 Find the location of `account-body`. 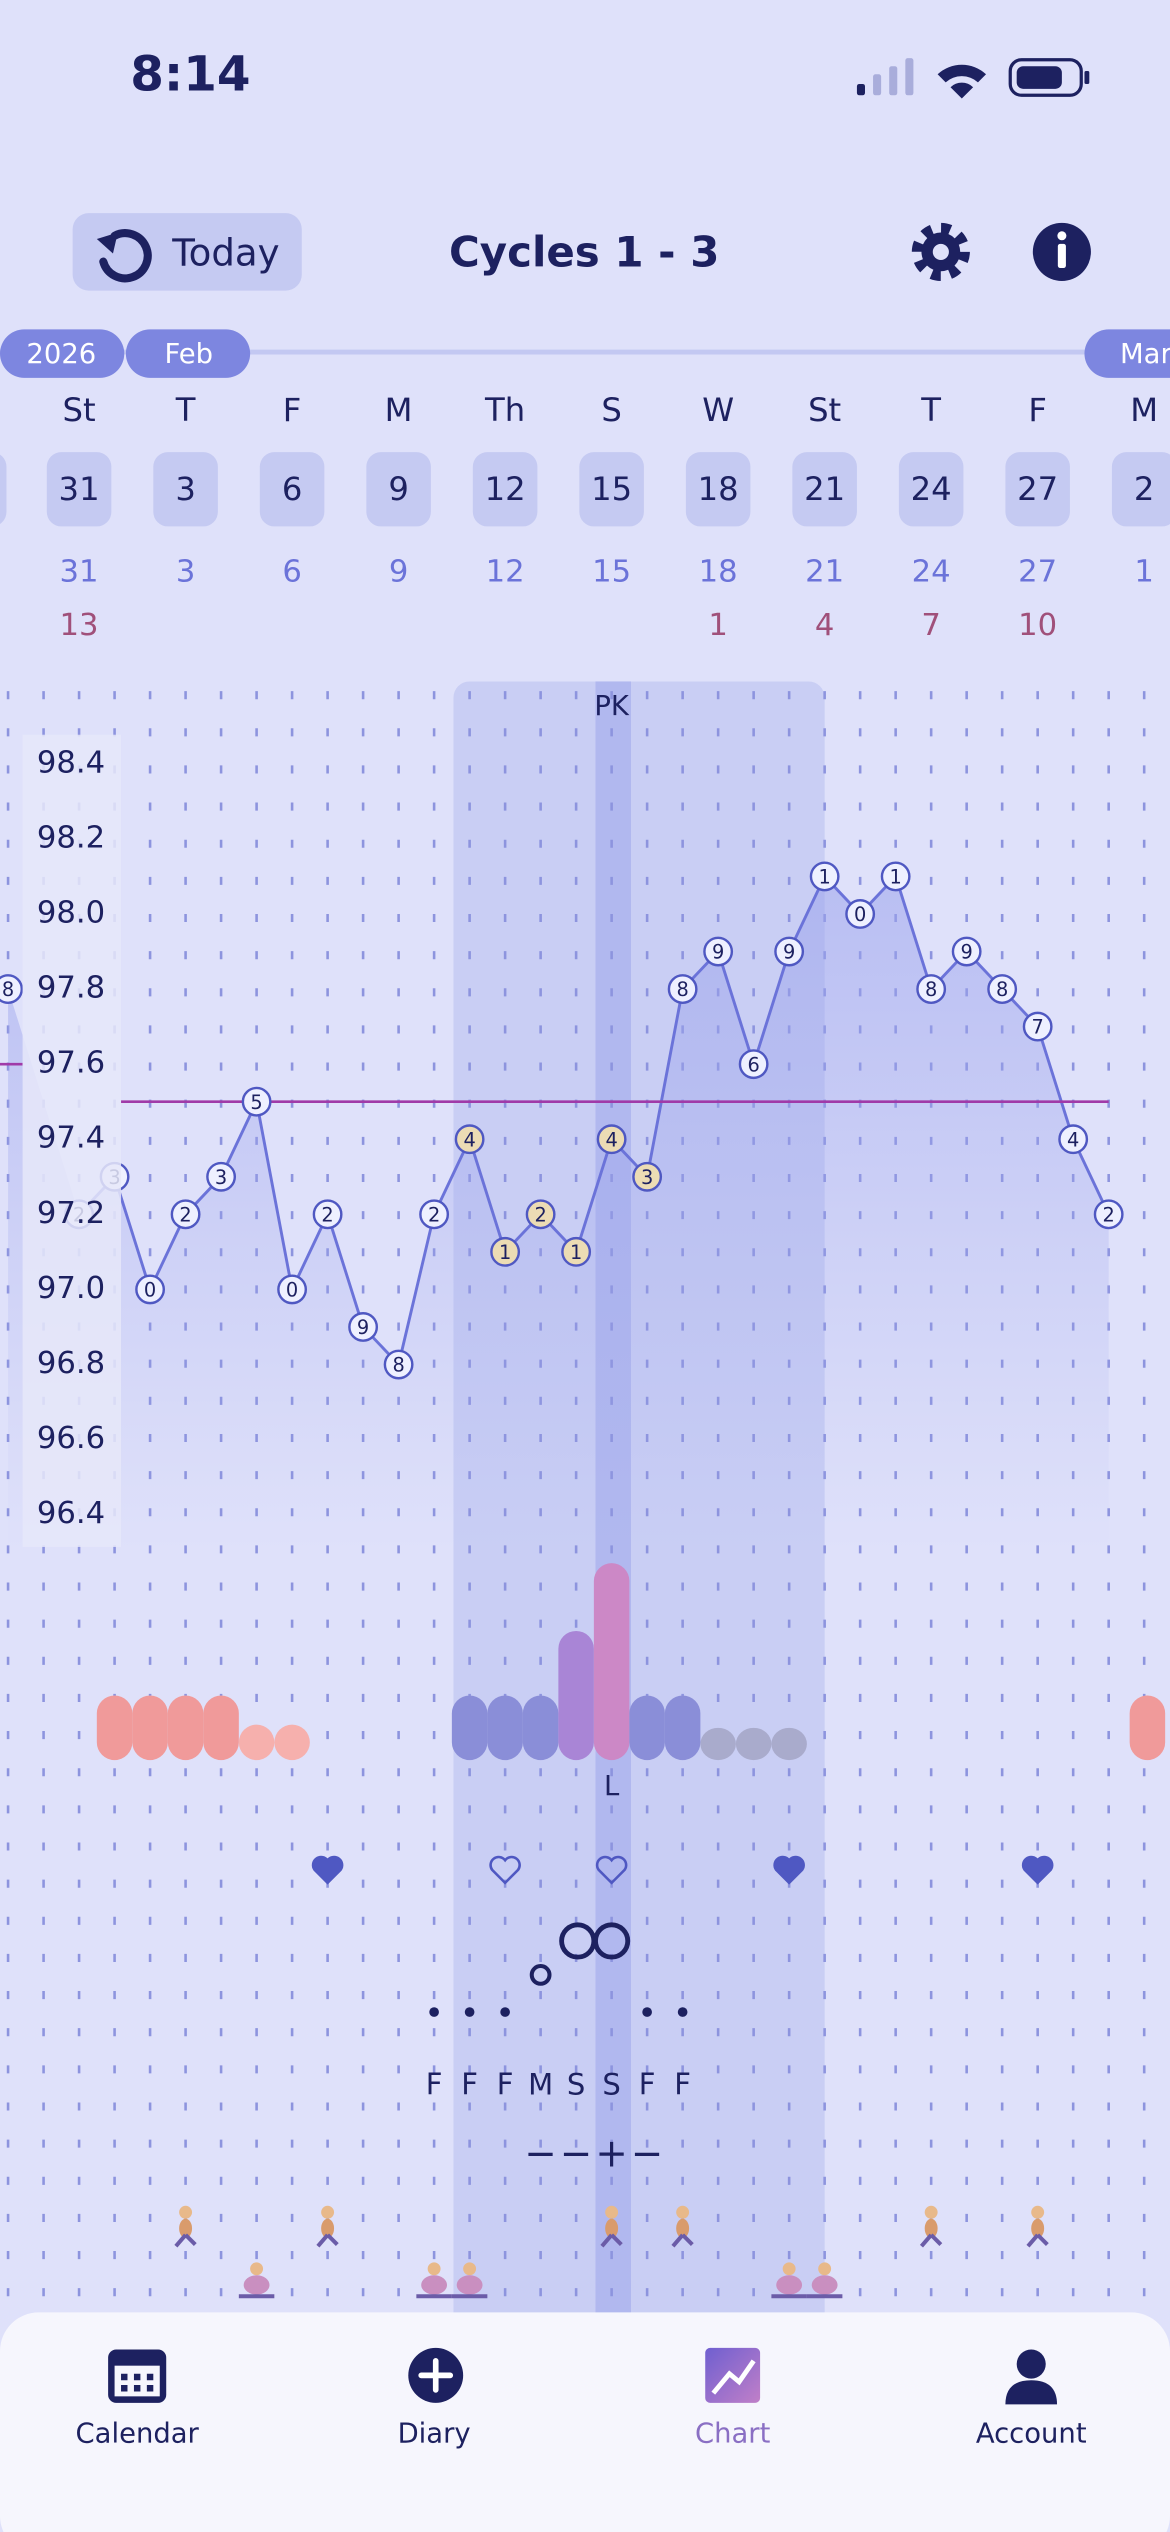

account-body is located at coordinates (1031, 2392).